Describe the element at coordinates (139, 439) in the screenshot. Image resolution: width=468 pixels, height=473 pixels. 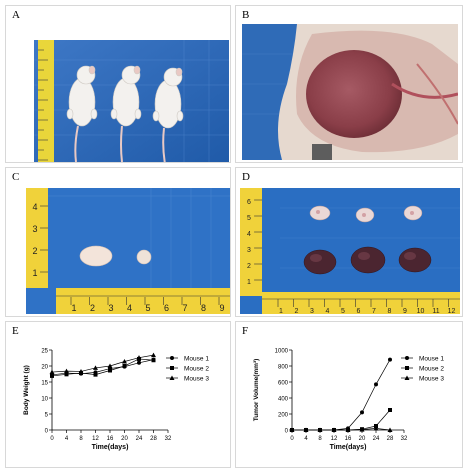
I see `x-tick-label: 24` at that location.